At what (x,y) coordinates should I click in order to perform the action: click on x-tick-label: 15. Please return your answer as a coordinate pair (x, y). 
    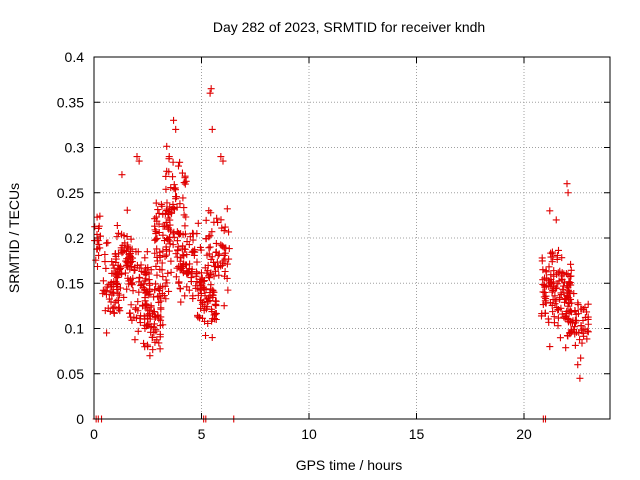
    Looking at the image, I should click on (417, 434).